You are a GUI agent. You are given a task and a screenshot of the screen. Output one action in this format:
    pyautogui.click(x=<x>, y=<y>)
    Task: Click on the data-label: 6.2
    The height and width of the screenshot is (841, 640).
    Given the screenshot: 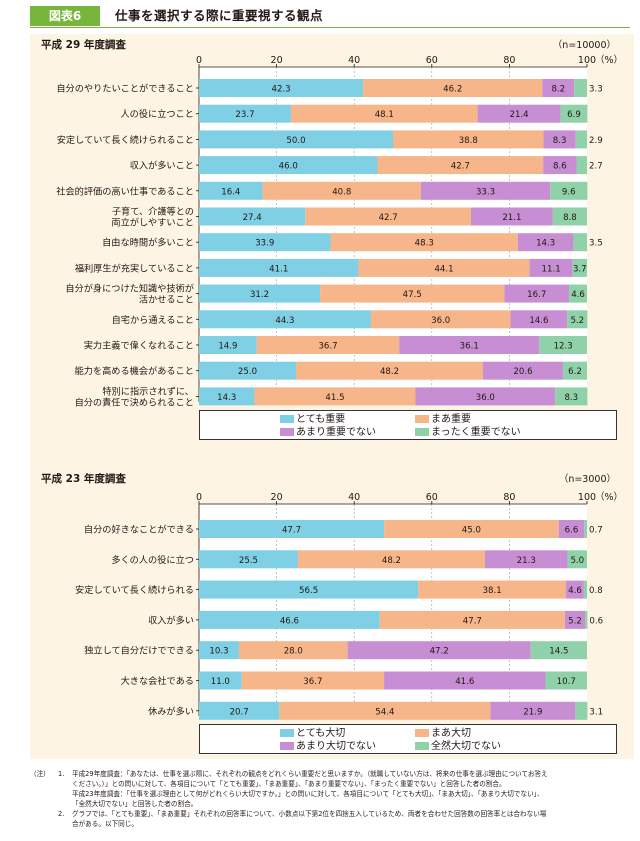 What is the action you would take?
    pyautogui.click(x=575, y=372)
    